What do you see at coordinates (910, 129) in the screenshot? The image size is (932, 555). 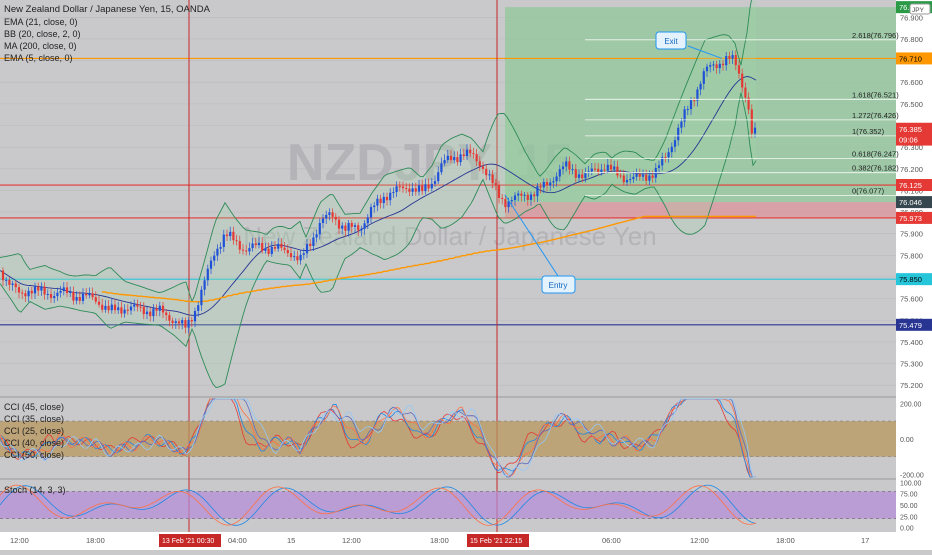 I see `price-tag-label: 76.385` at bounding box center [910, 129].